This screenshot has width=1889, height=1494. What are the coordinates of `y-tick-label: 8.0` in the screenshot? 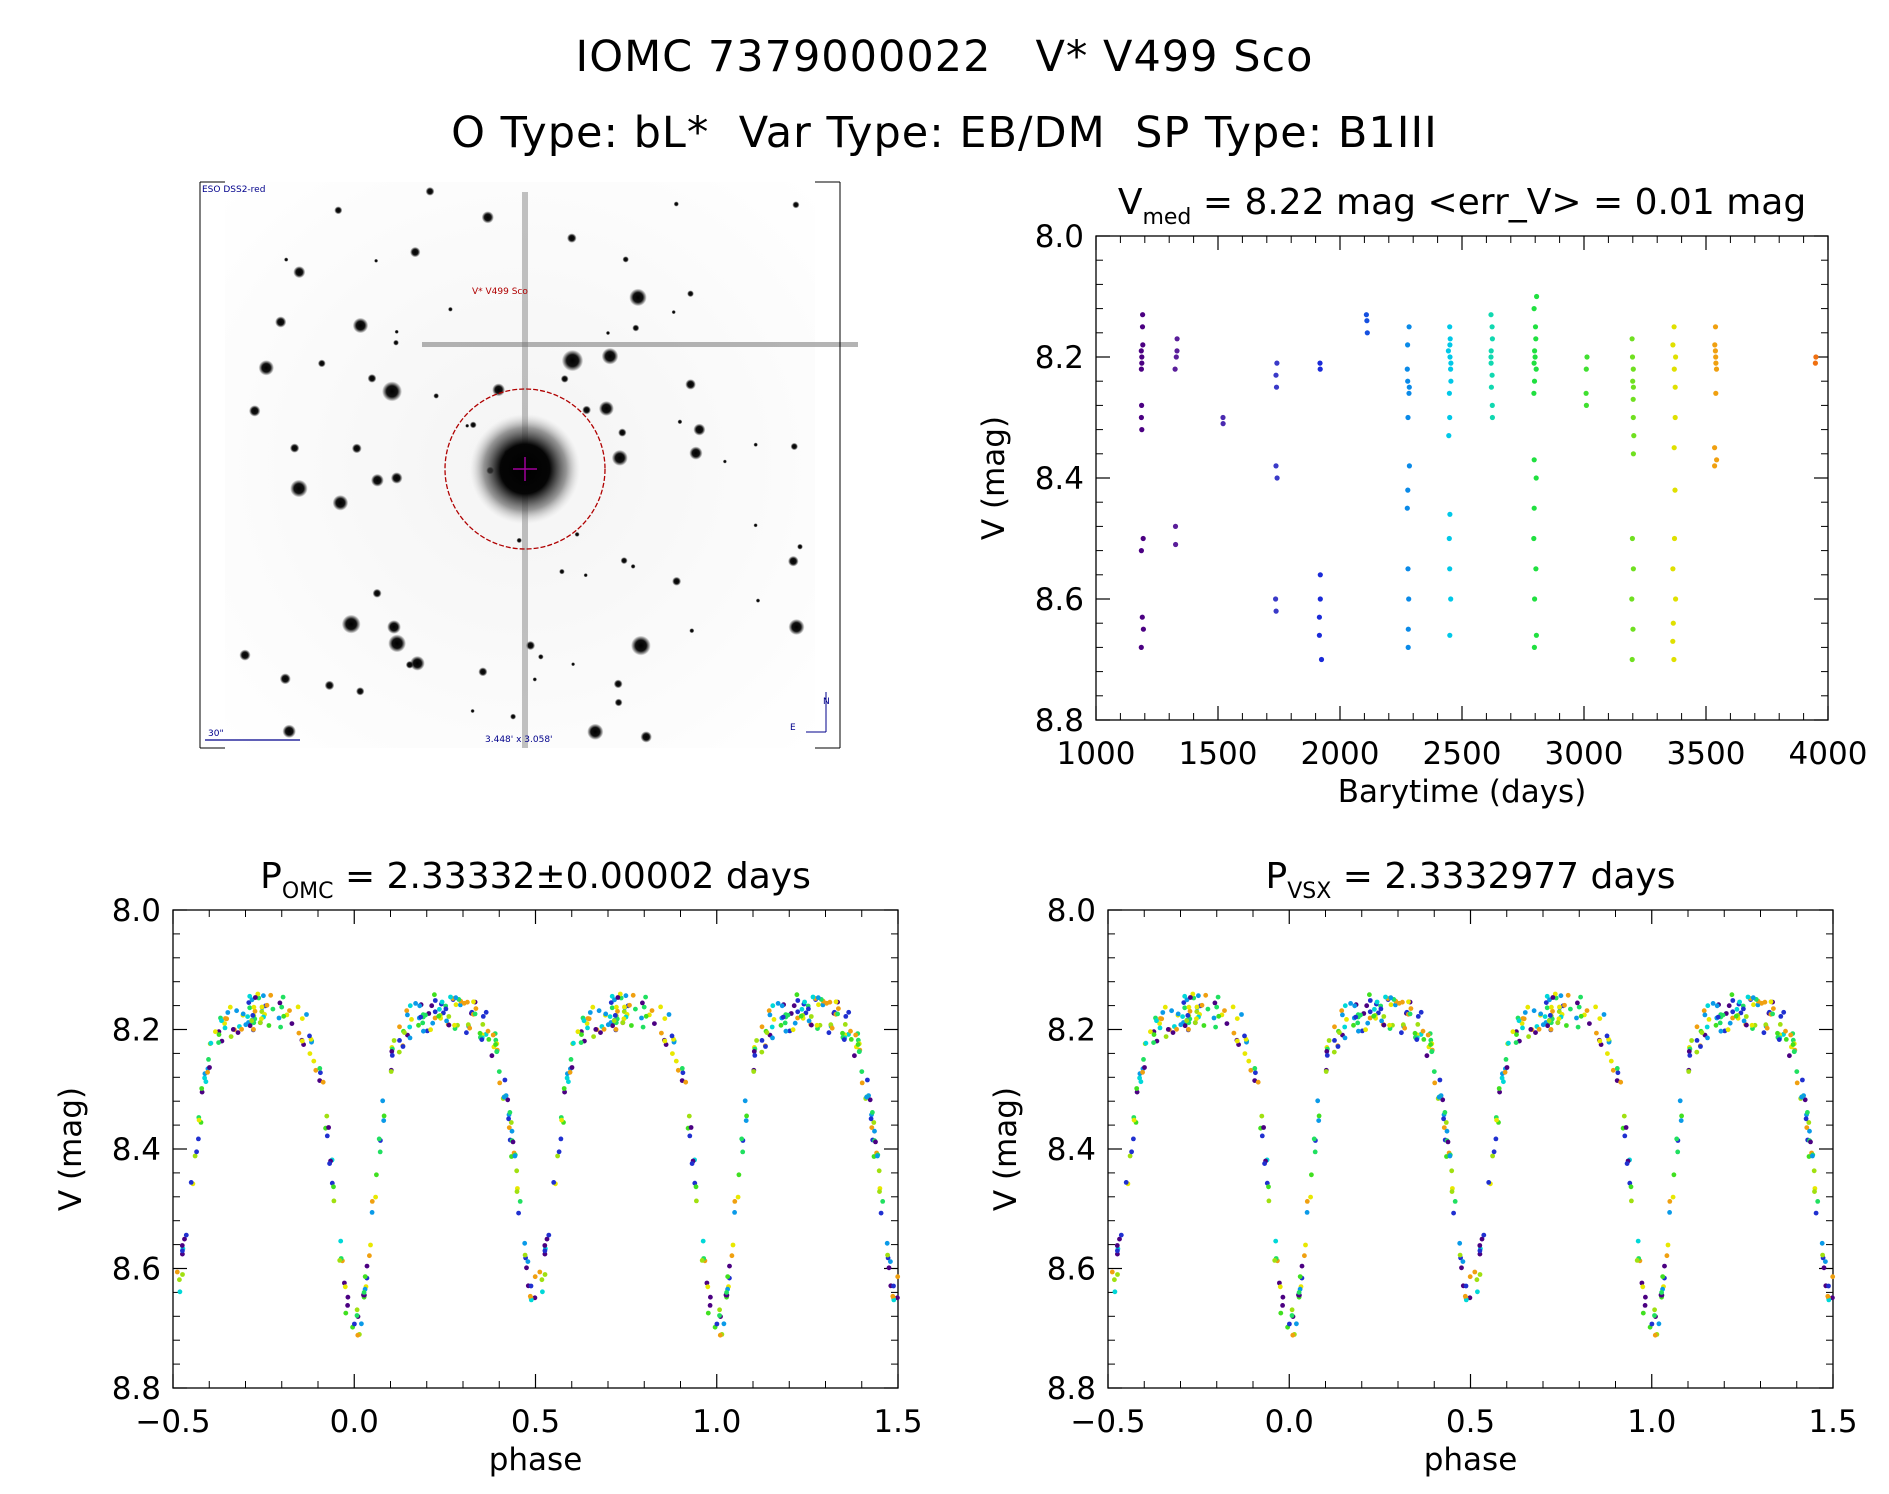 It's located at (1071, 911).